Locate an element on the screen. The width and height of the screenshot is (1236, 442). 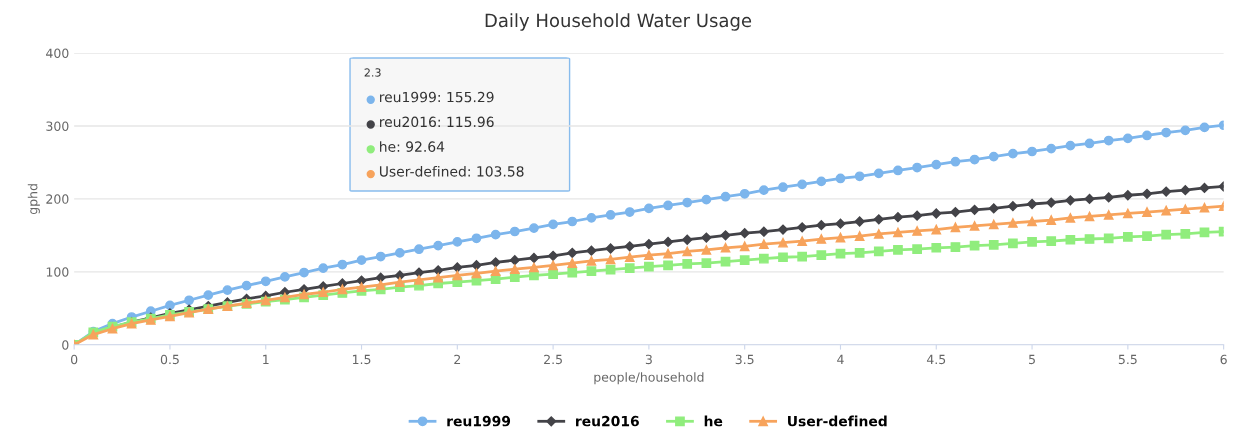
x-tick-label: 3.5 is located at coordinates (744, 359).